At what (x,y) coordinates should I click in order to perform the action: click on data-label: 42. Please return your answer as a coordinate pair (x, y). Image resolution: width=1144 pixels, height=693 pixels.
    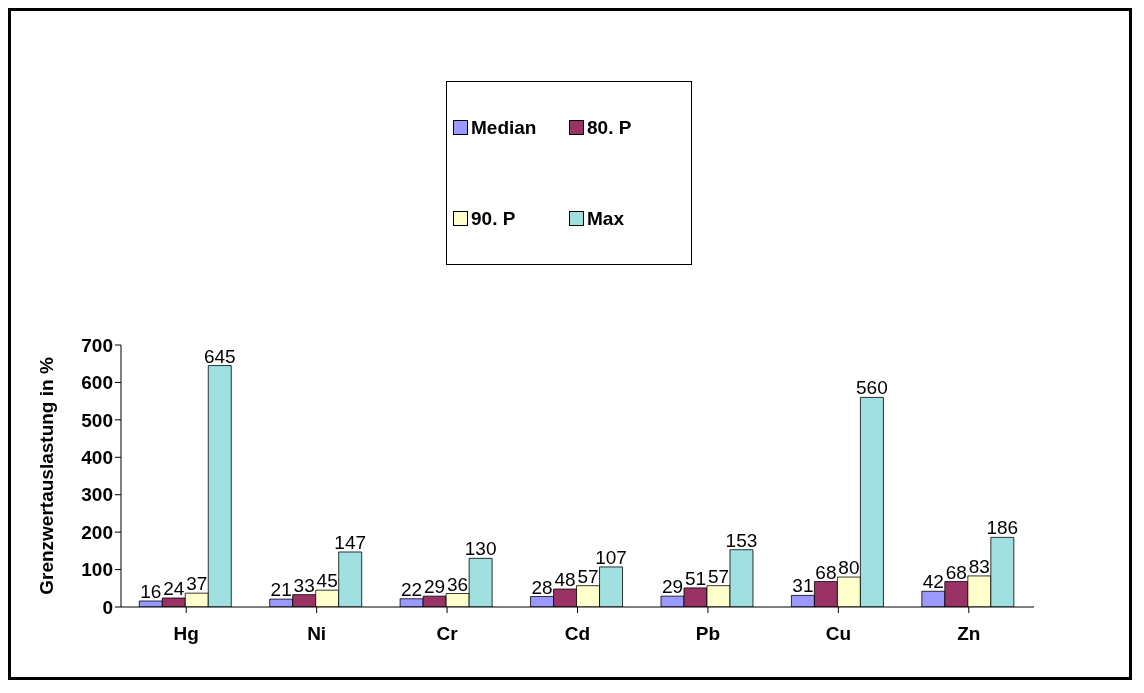
    Looking at the image, I should click on (933, 582).